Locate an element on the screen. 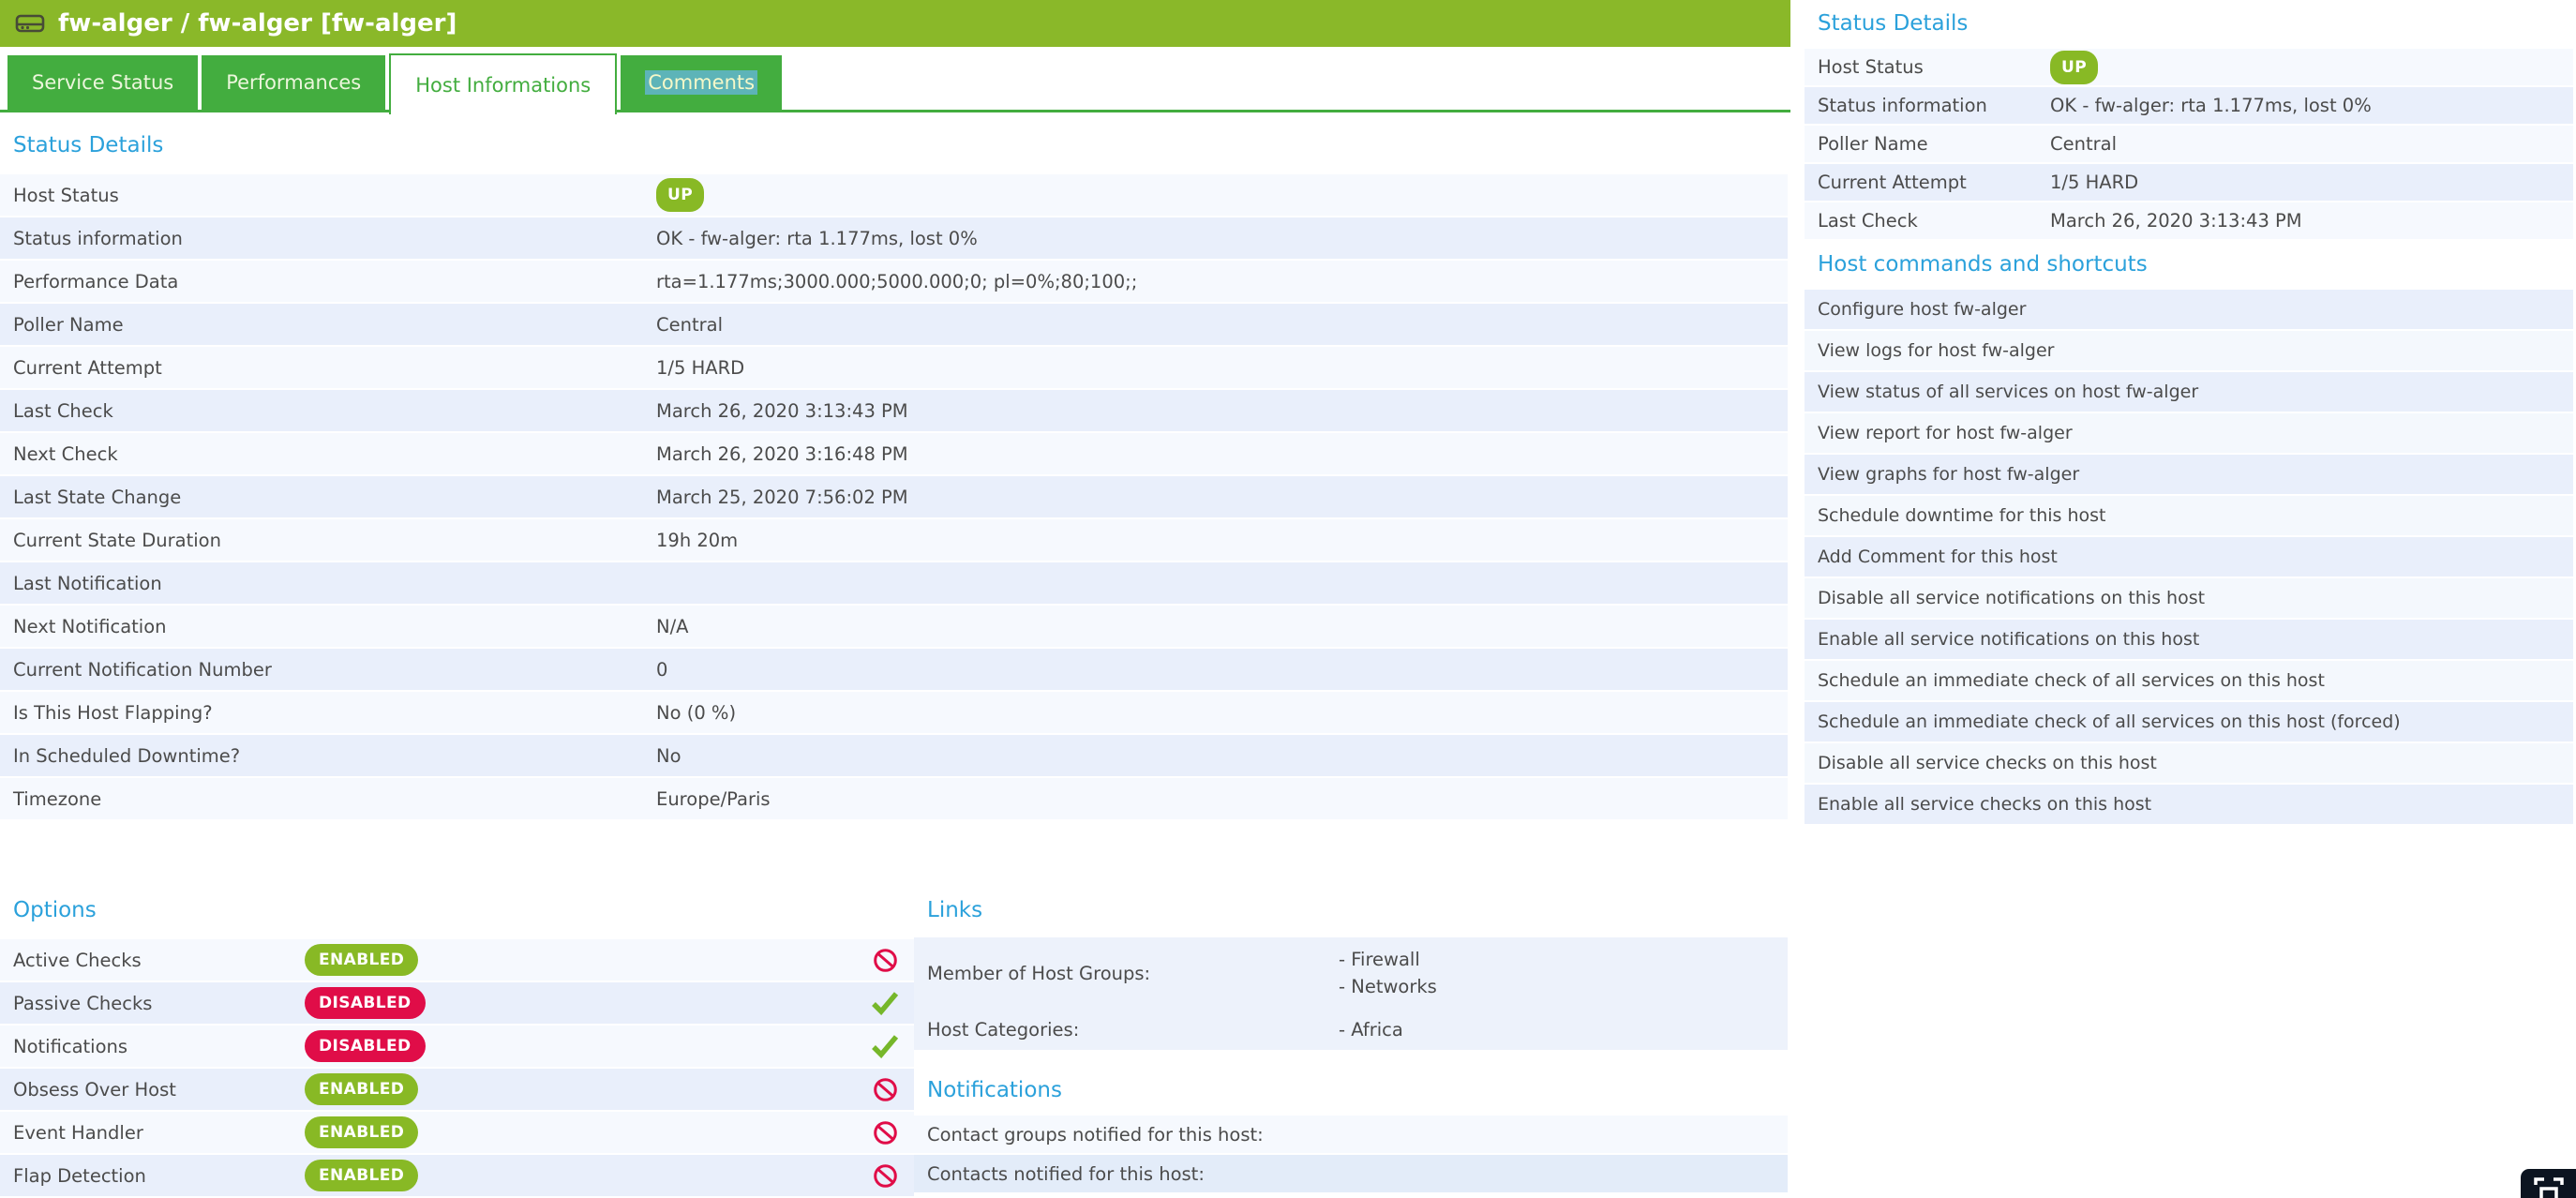 This screenshot has height=1198, width=2576. status-badge-disabled: DISABLED is located at coordinates (366, 1046).